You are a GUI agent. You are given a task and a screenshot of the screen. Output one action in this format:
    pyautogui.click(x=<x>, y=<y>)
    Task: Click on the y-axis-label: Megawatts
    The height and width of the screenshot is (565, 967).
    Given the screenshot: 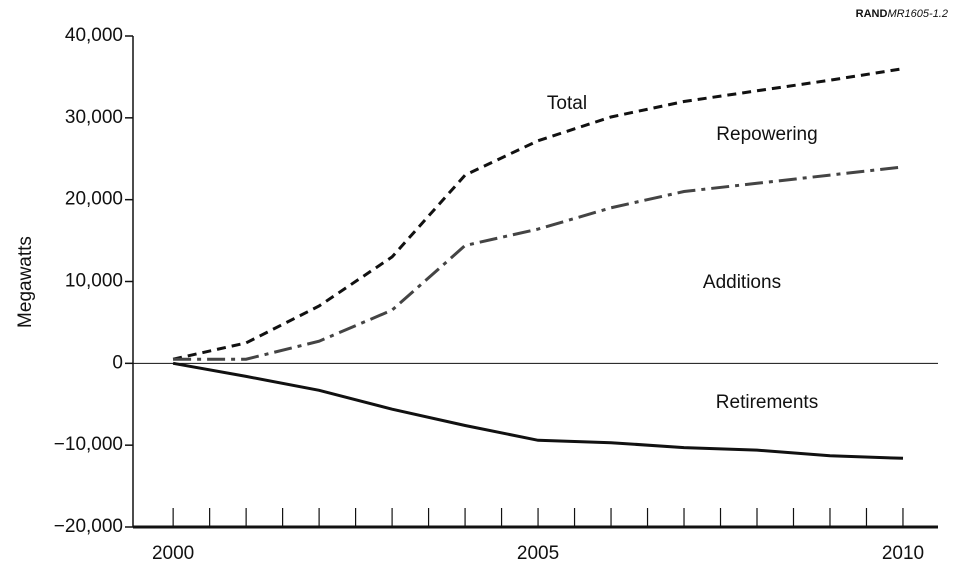 What is the action you would take?
    pyautogui.click(x=25, y=282)
    